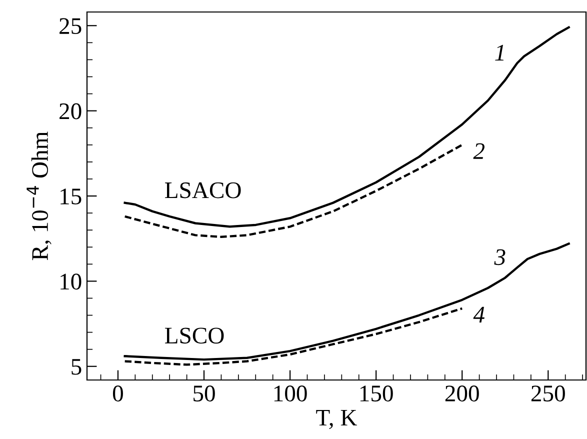 This screenshot has width=587, height=439. What do you see at coordinates (479, 151) in the screenshot?
I see `series-label: 2` at bounding box center [479, 151].